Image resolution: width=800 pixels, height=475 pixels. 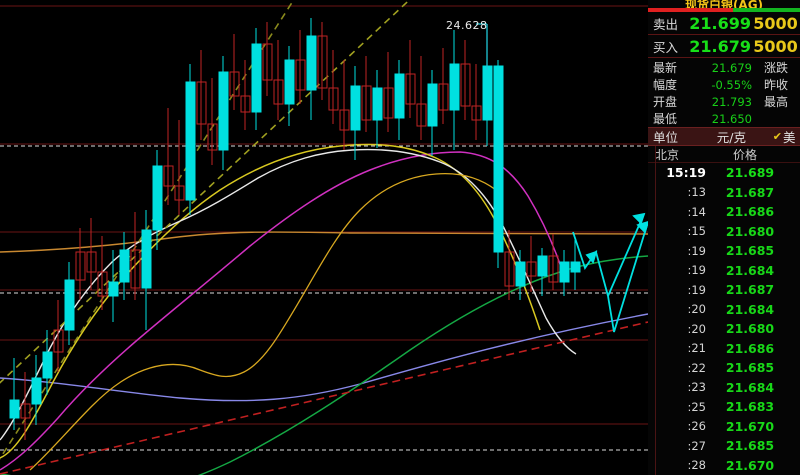 I want to click on tick-time: :26, so click(x=696, y=426).